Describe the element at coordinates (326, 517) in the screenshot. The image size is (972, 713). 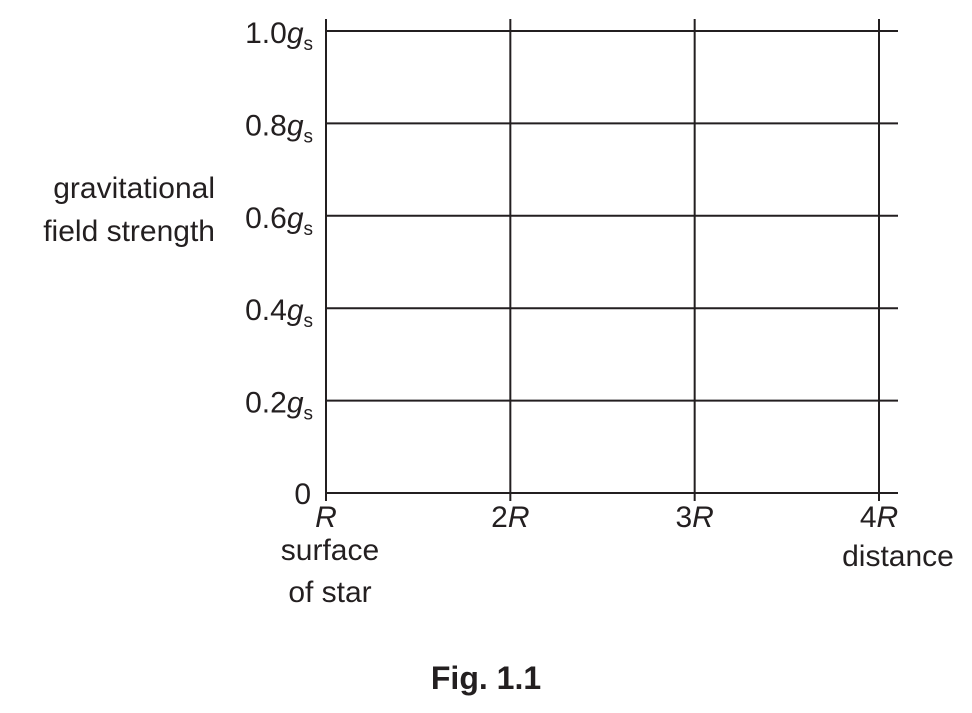
I see `x-tick-label: R` at that location.